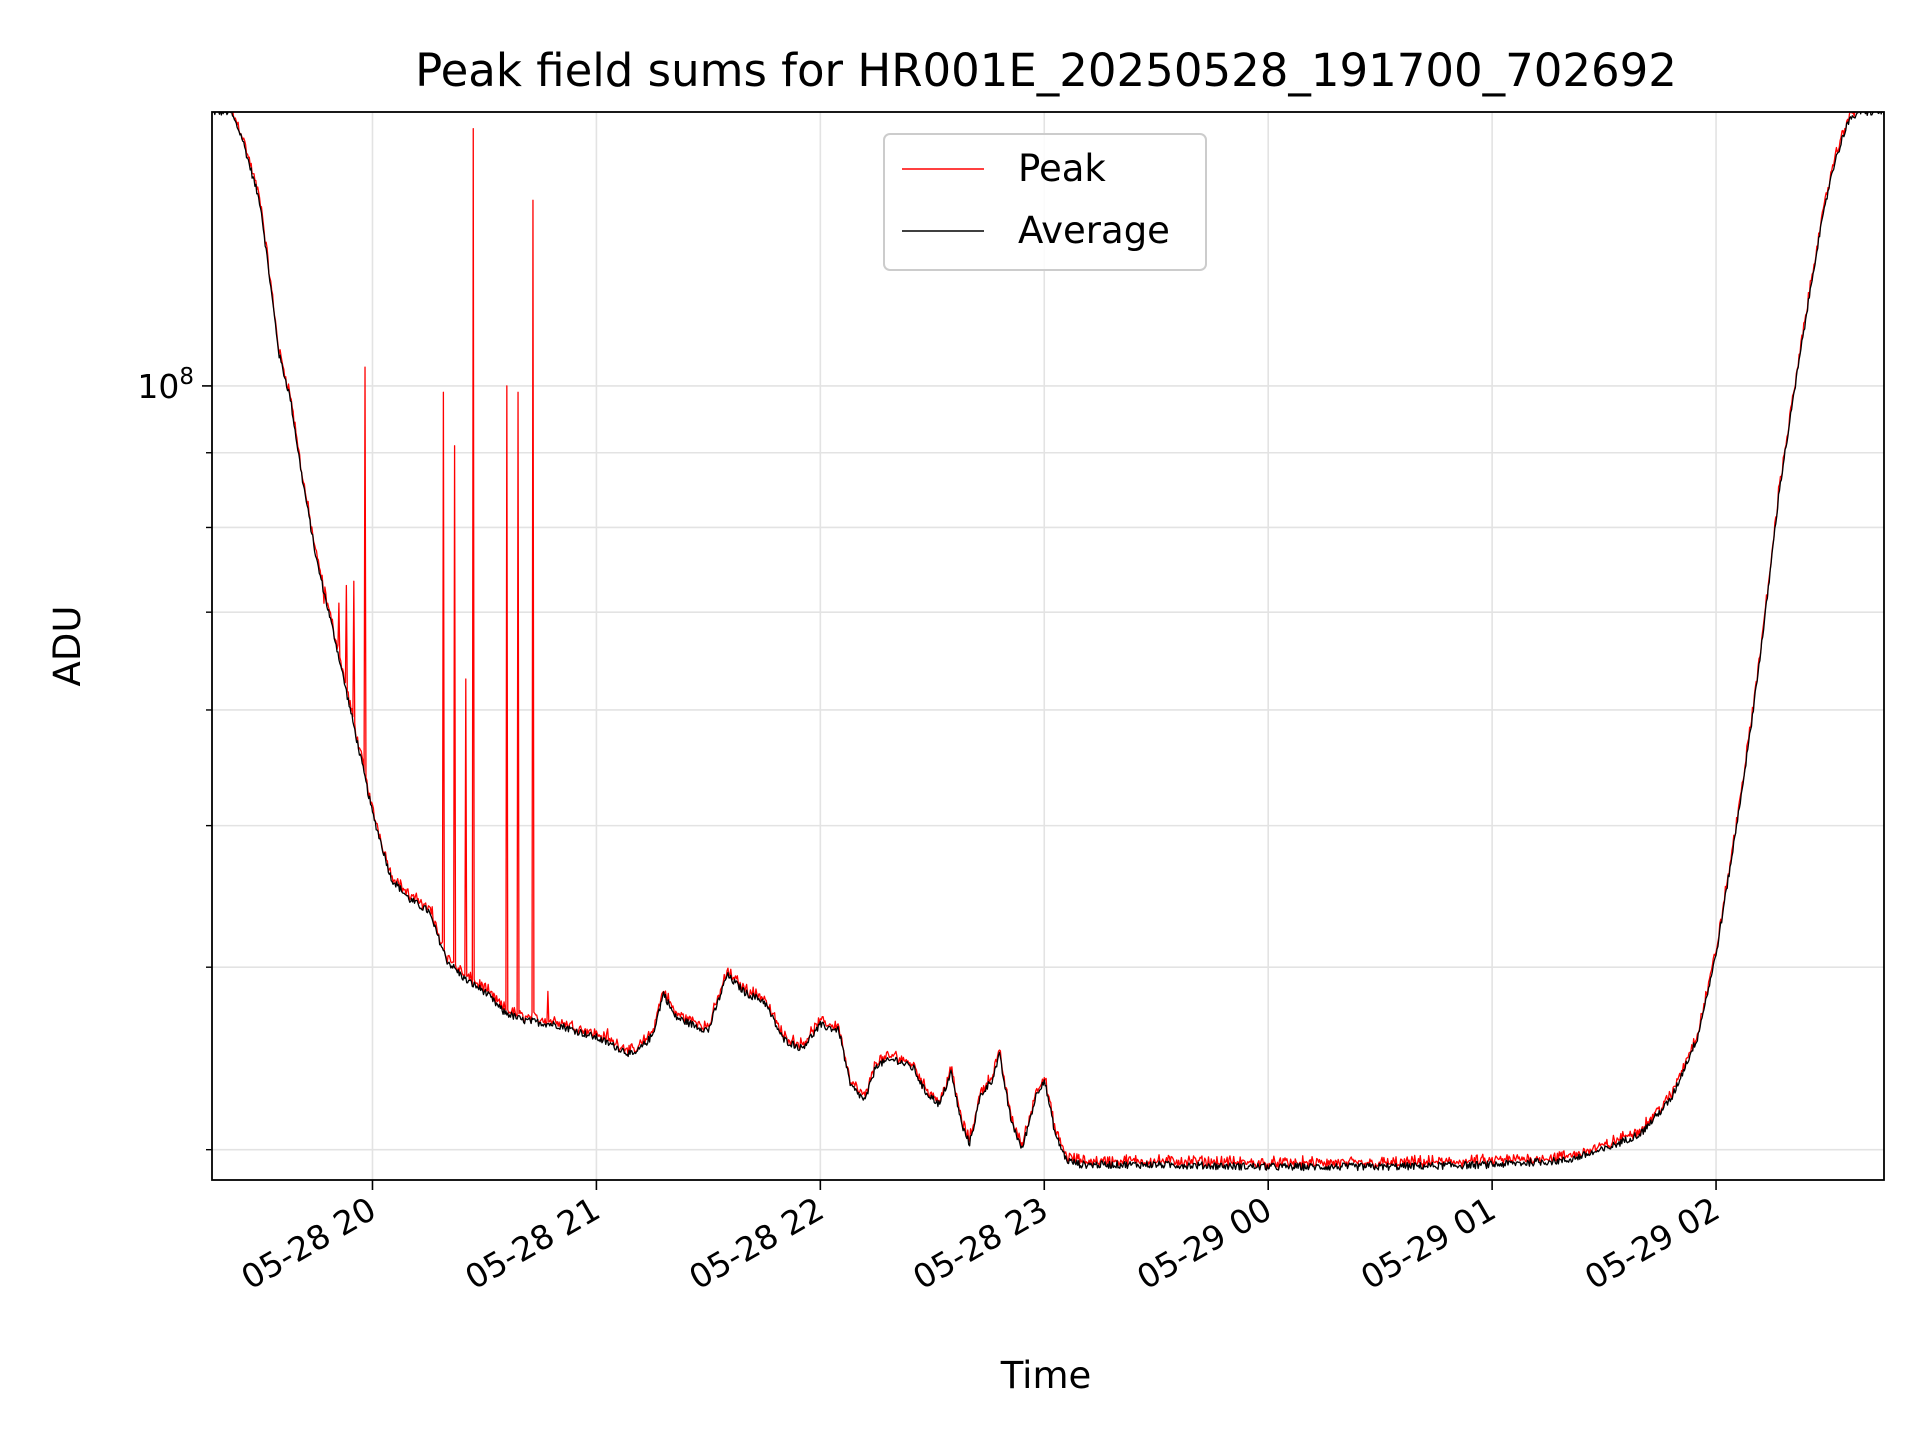 The image size is (1920, 1440). Describe the element at coordinates (165, 385) in the screenshot. I see `y-tick-label: 108` at that location.